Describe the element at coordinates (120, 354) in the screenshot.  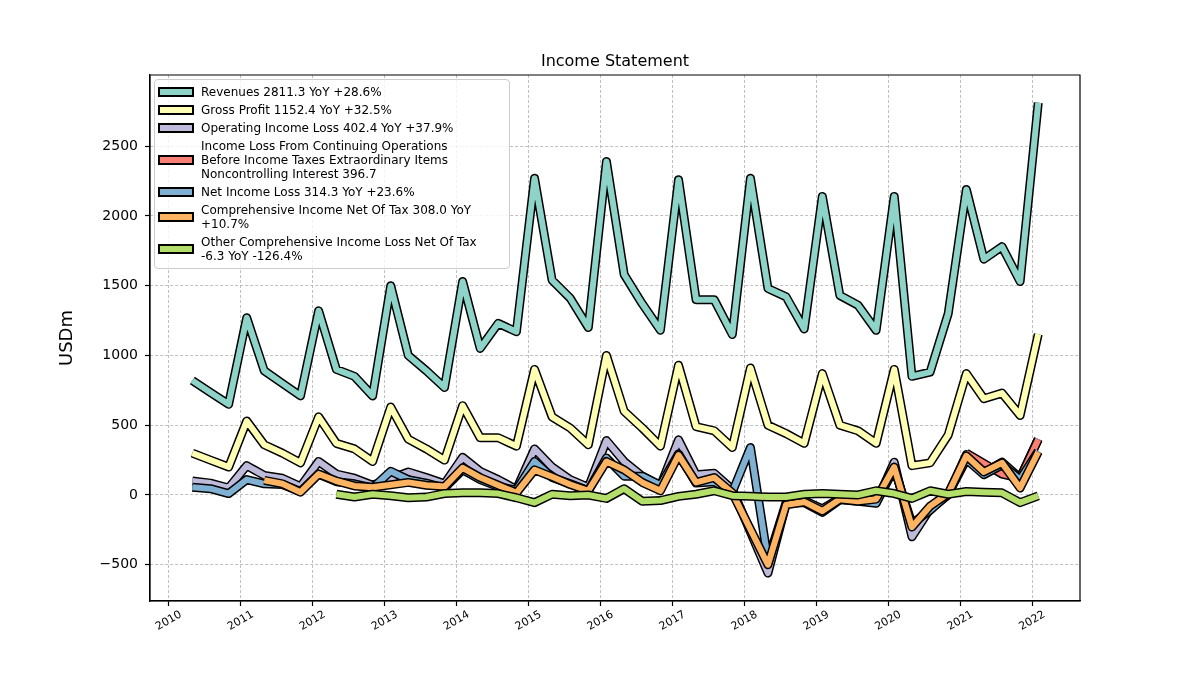
I see `y-tick-label: 1000` at that location.